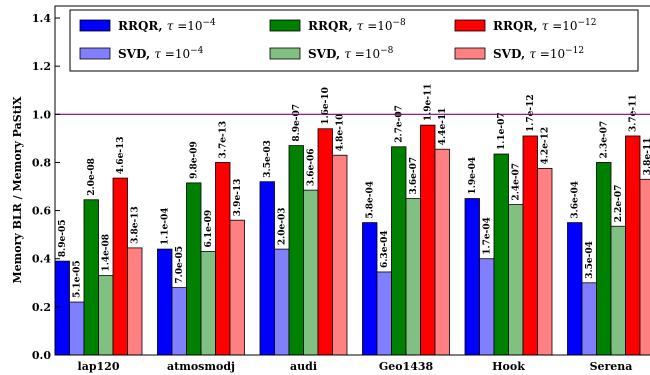 This screenshot has width=650, height=375. What do you see at coordinates (17, 189) in the screenshot?
I see `y-axis-label: Memory BLR / Memory PaStiX` at bounding box center [17, 189].